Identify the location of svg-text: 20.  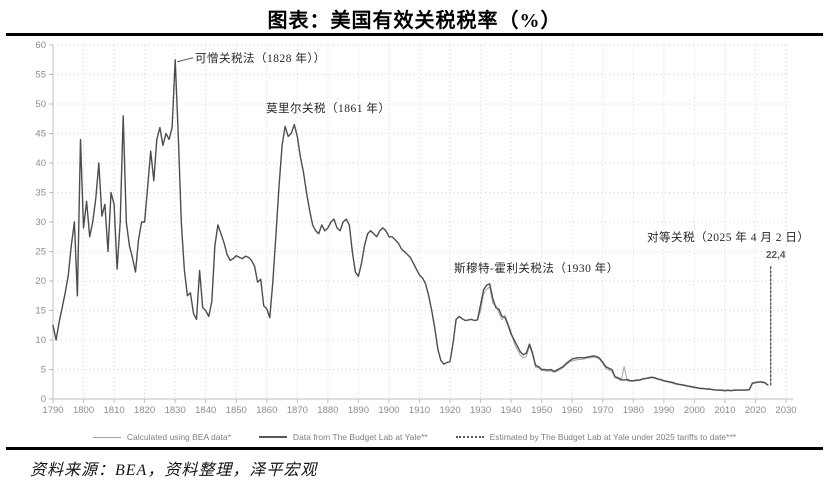
(40, 281).